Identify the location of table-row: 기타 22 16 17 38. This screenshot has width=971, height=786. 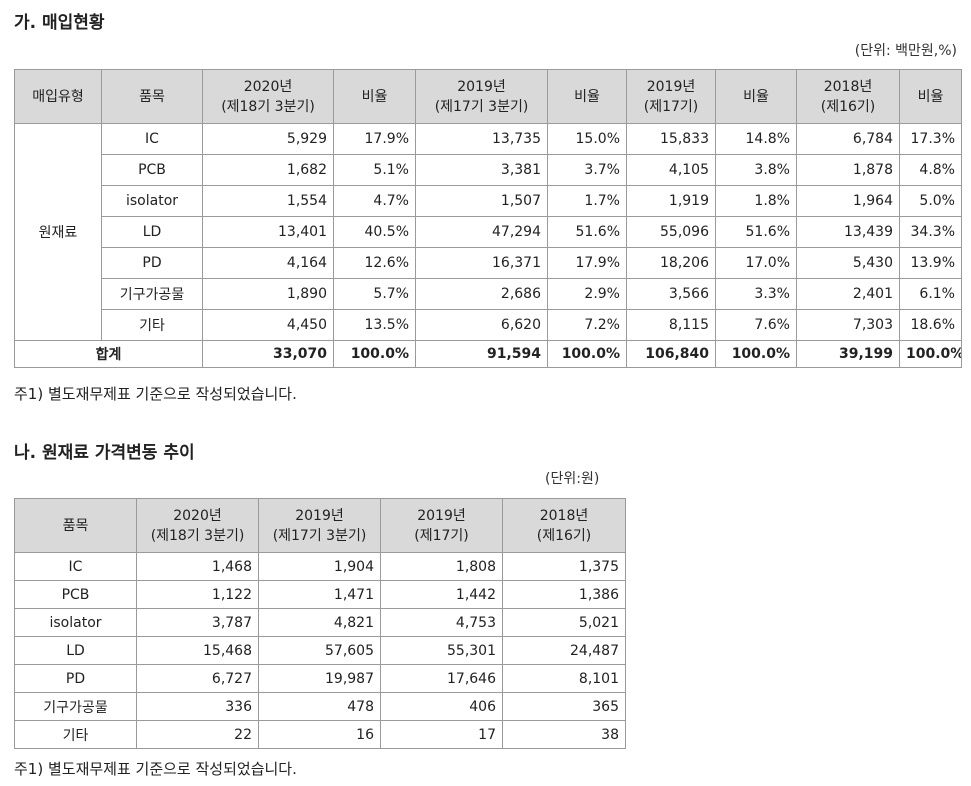
(320, 734).